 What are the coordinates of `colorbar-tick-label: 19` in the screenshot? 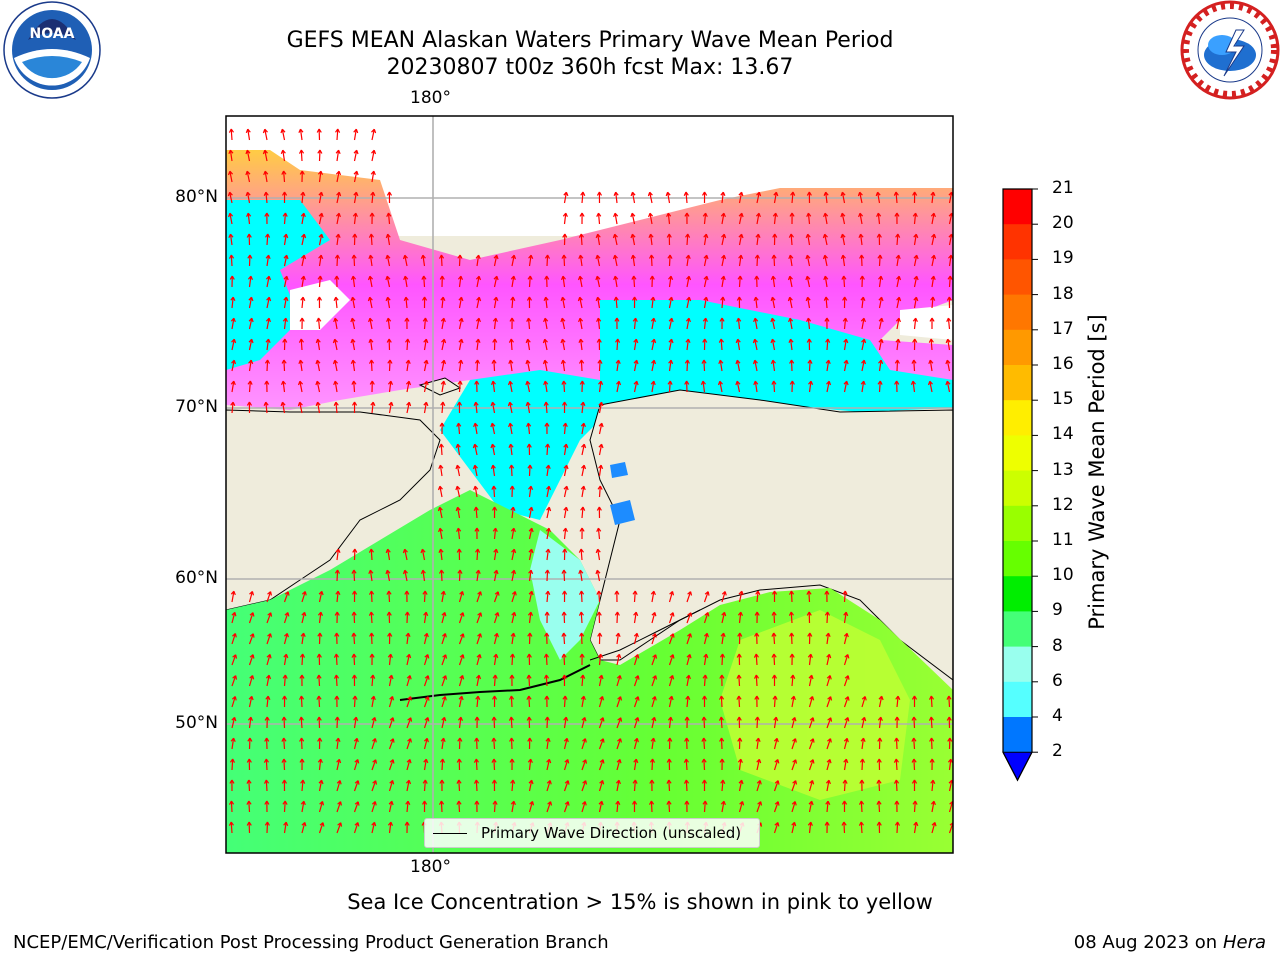 It's located at (1063, 258).